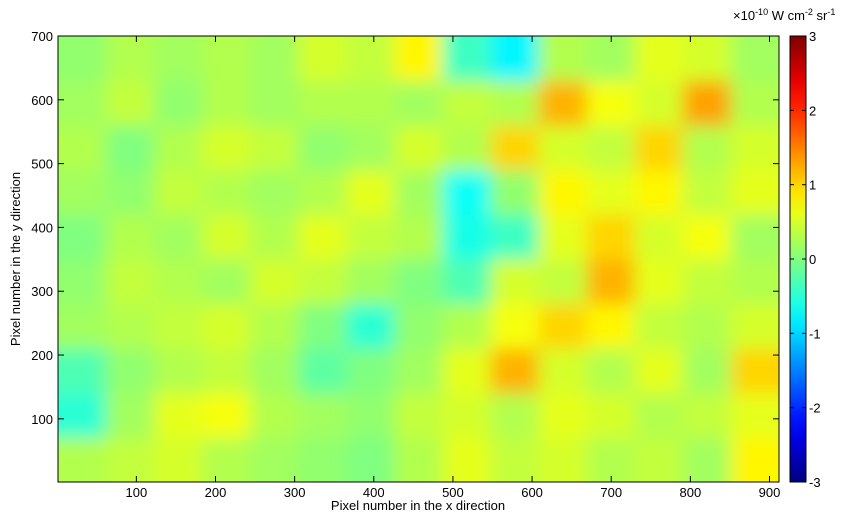  Describe the element at coordinates (815, 482) in the screenshot. I see `colorbar-tick-label: -3` at that location.